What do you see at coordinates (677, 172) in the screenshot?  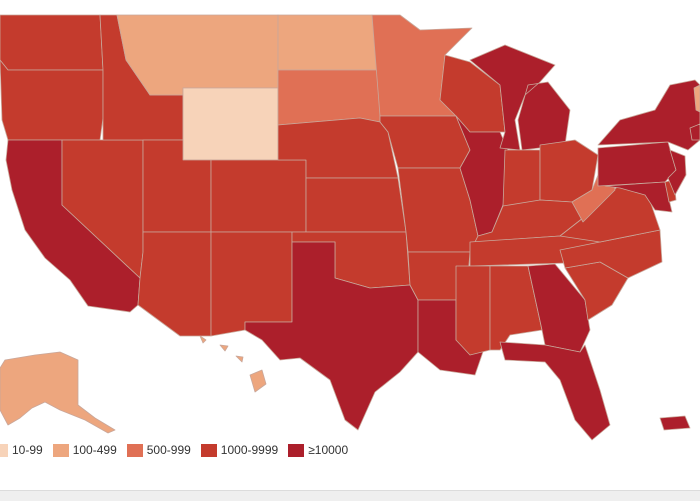 I see `state-NJ` at bounding box center [677, 172].